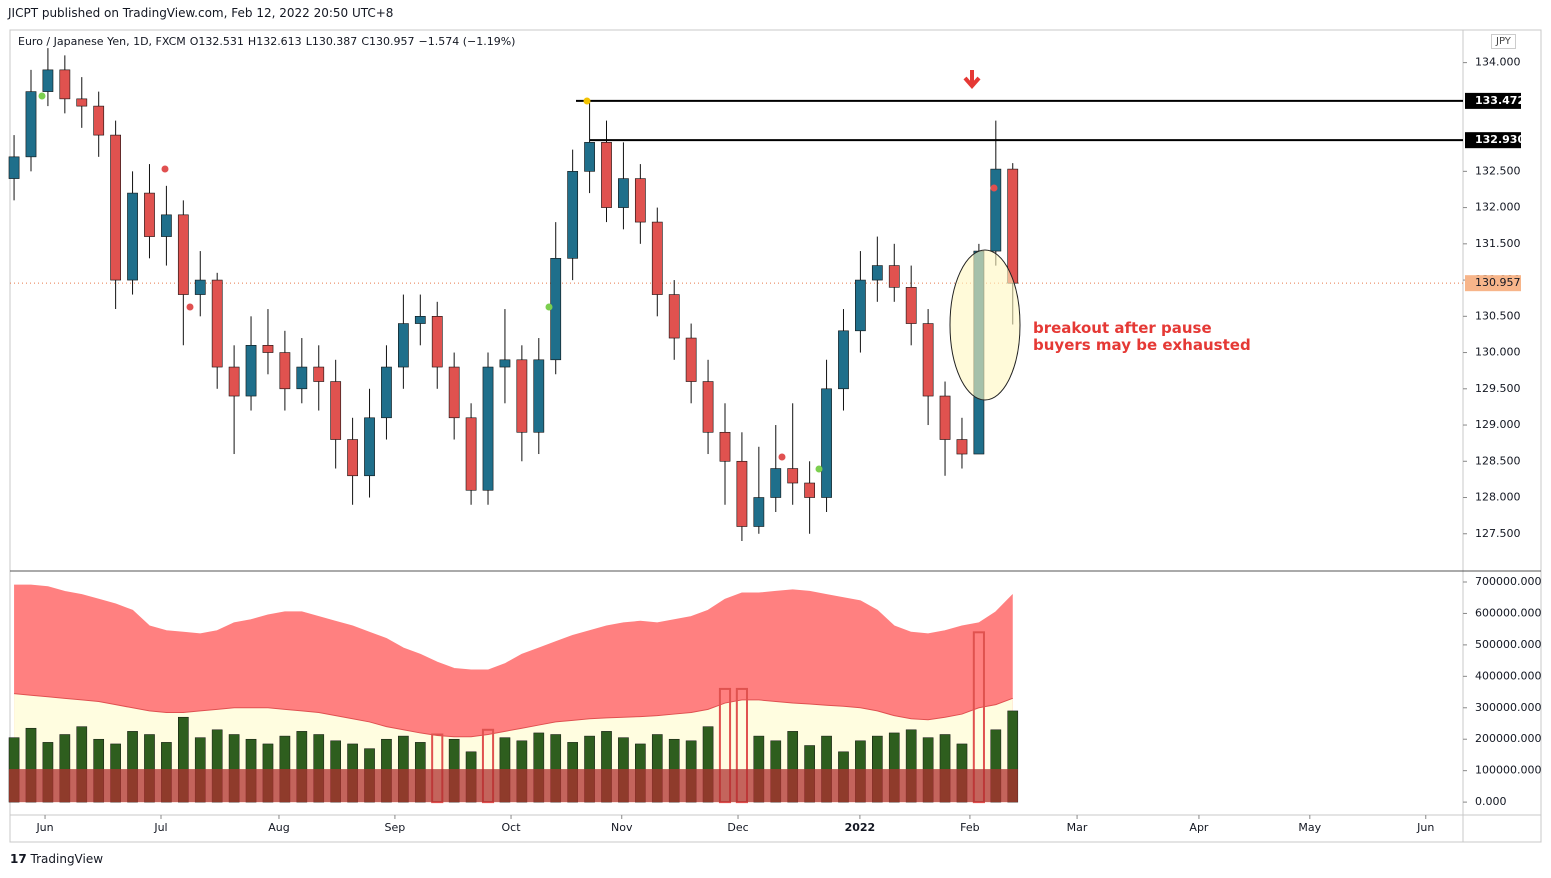 The height and width of the screenshot is (878, 1551). Describe the element at coordinates (1508, 770) in the screenshot. I see `y-tick-label: 100000.000` at that location.